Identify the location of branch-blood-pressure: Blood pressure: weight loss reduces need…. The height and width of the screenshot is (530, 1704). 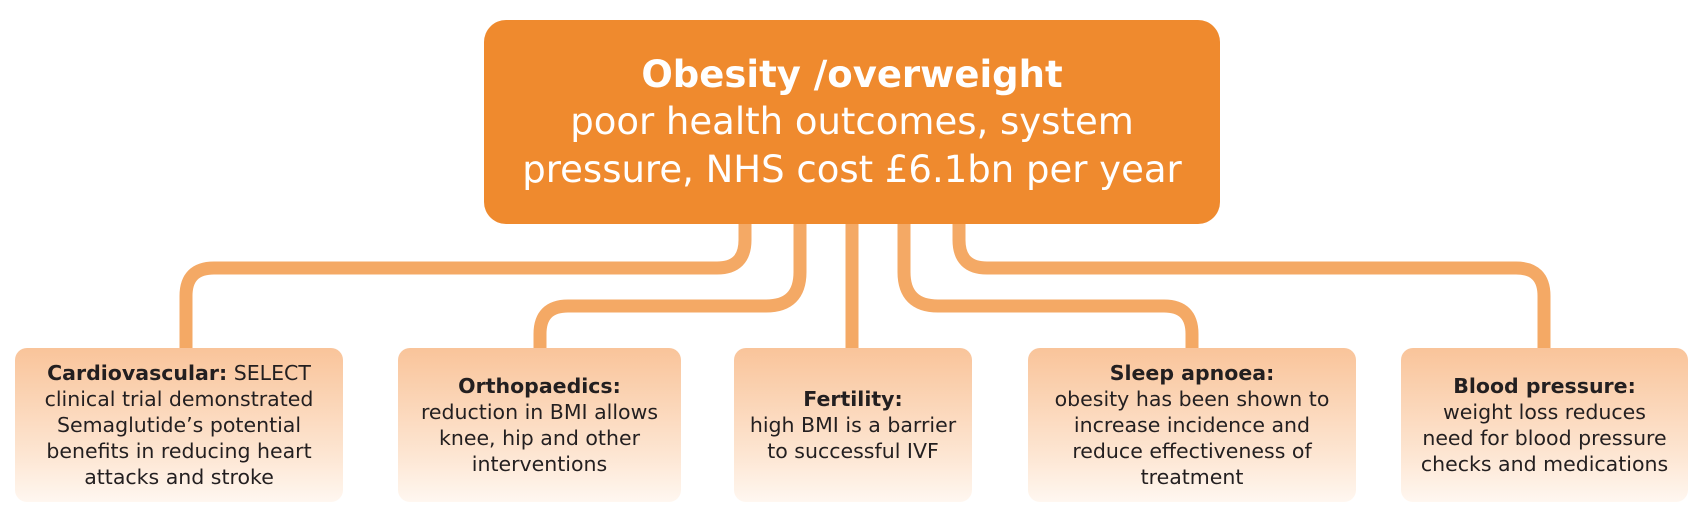
(1544, 425).